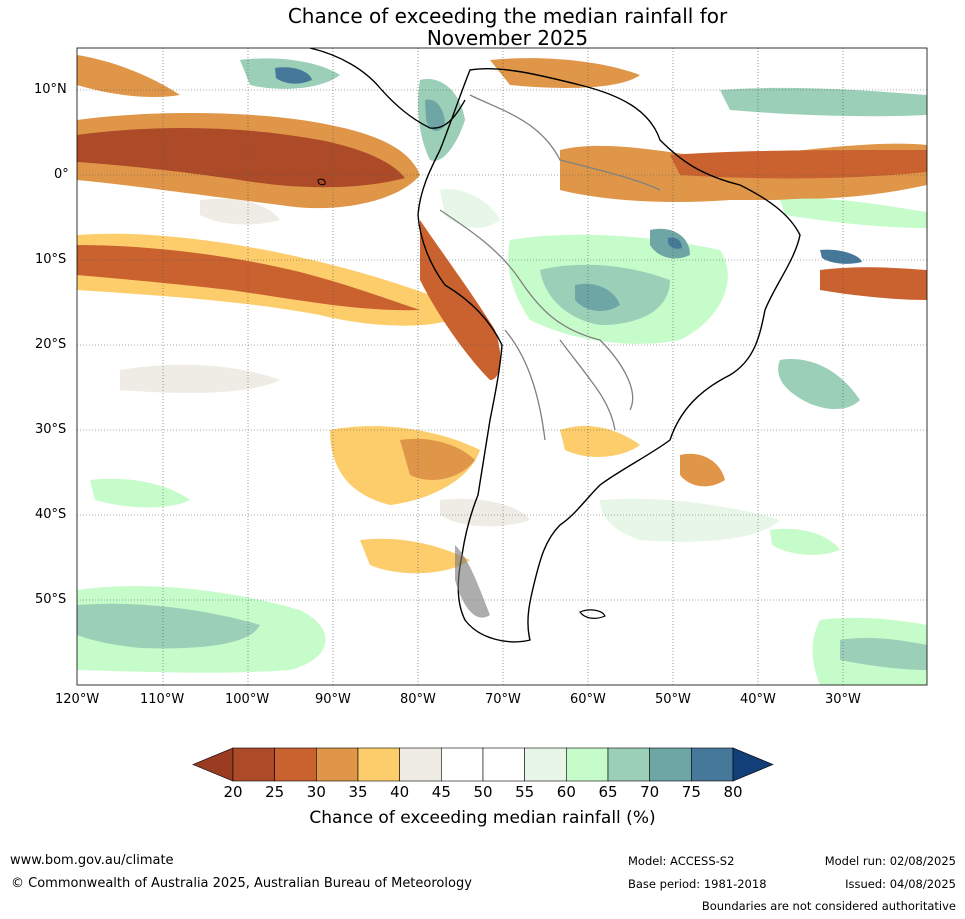 Image resolution: width=965 pixels, height=919 pixels. I want to click on lon-label-70w: 70°W, so click(503, 699).